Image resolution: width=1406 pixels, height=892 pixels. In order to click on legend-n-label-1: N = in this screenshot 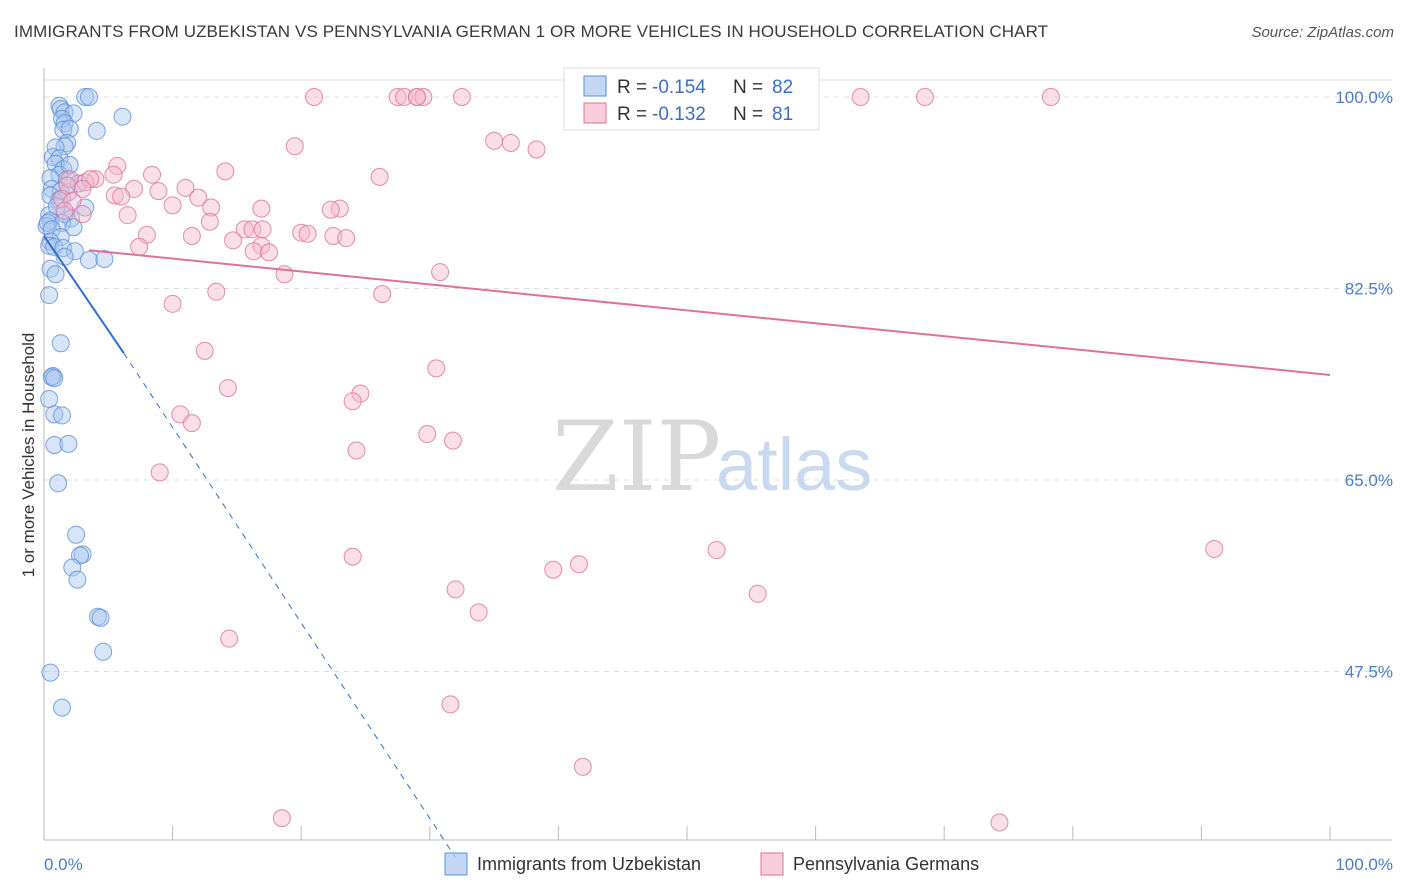, I will do `click(748, 87)`.